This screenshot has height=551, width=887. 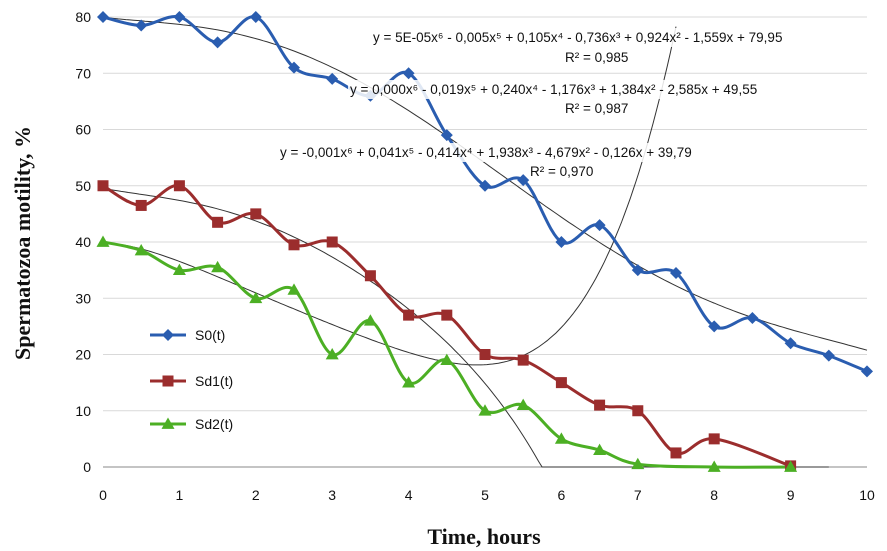 What do you see at coordinates (210, 335) in the screenshot?
I see `legend-label-s0t: S0(t)` at bounding box center [210, 335].